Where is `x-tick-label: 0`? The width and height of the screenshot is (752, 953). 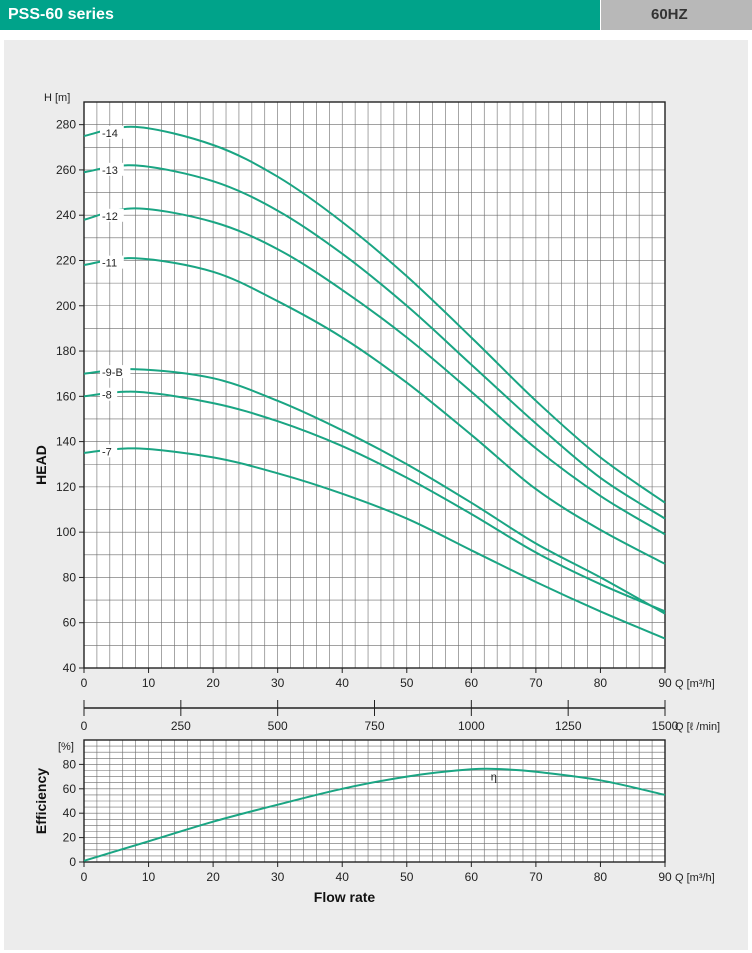 x-tick-label: 0 is located at coordinates (84, 683).